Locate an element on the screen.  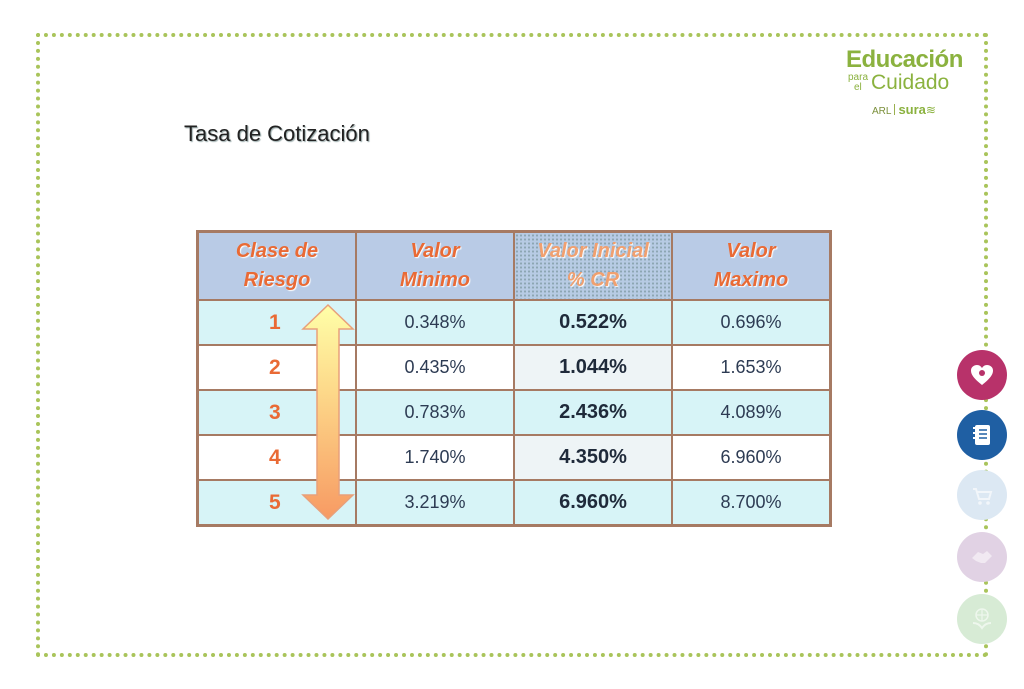
cart-icon is located at coordinates (982, 495).